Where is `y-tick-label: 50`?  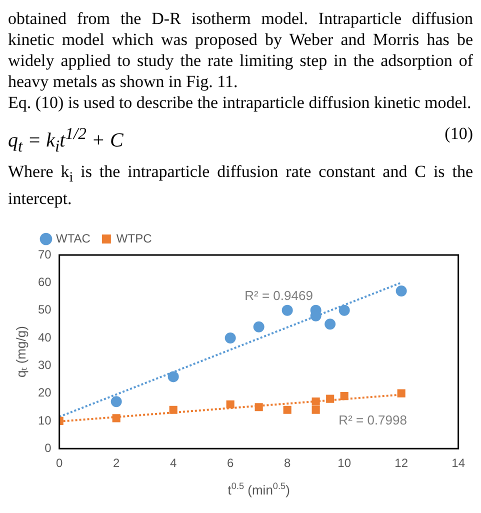
y-tick-label: 50 is located at coordinates (45, 309).